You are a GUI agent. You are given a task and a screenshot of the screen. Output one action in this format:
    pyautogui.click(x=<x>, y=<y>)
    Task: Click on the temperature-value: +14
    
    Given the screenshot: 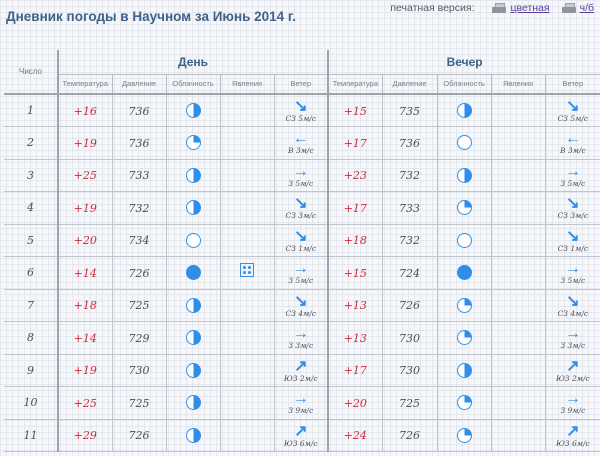 What is the action you would take?
    pyautogui.click(x=85, y=273)
    